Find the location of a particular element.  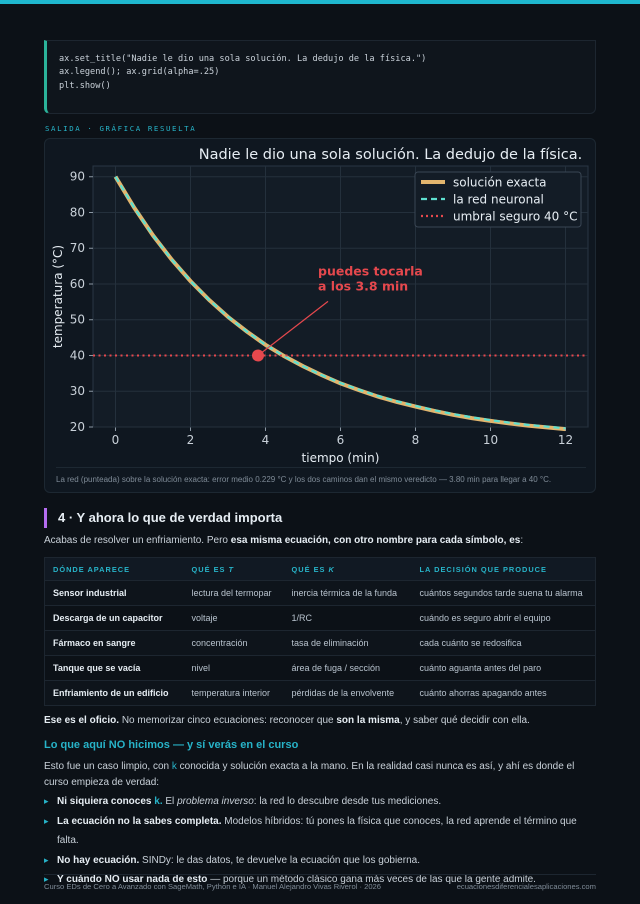

annotation-text: a los 3.8 min is located at coordinates (363, 285).